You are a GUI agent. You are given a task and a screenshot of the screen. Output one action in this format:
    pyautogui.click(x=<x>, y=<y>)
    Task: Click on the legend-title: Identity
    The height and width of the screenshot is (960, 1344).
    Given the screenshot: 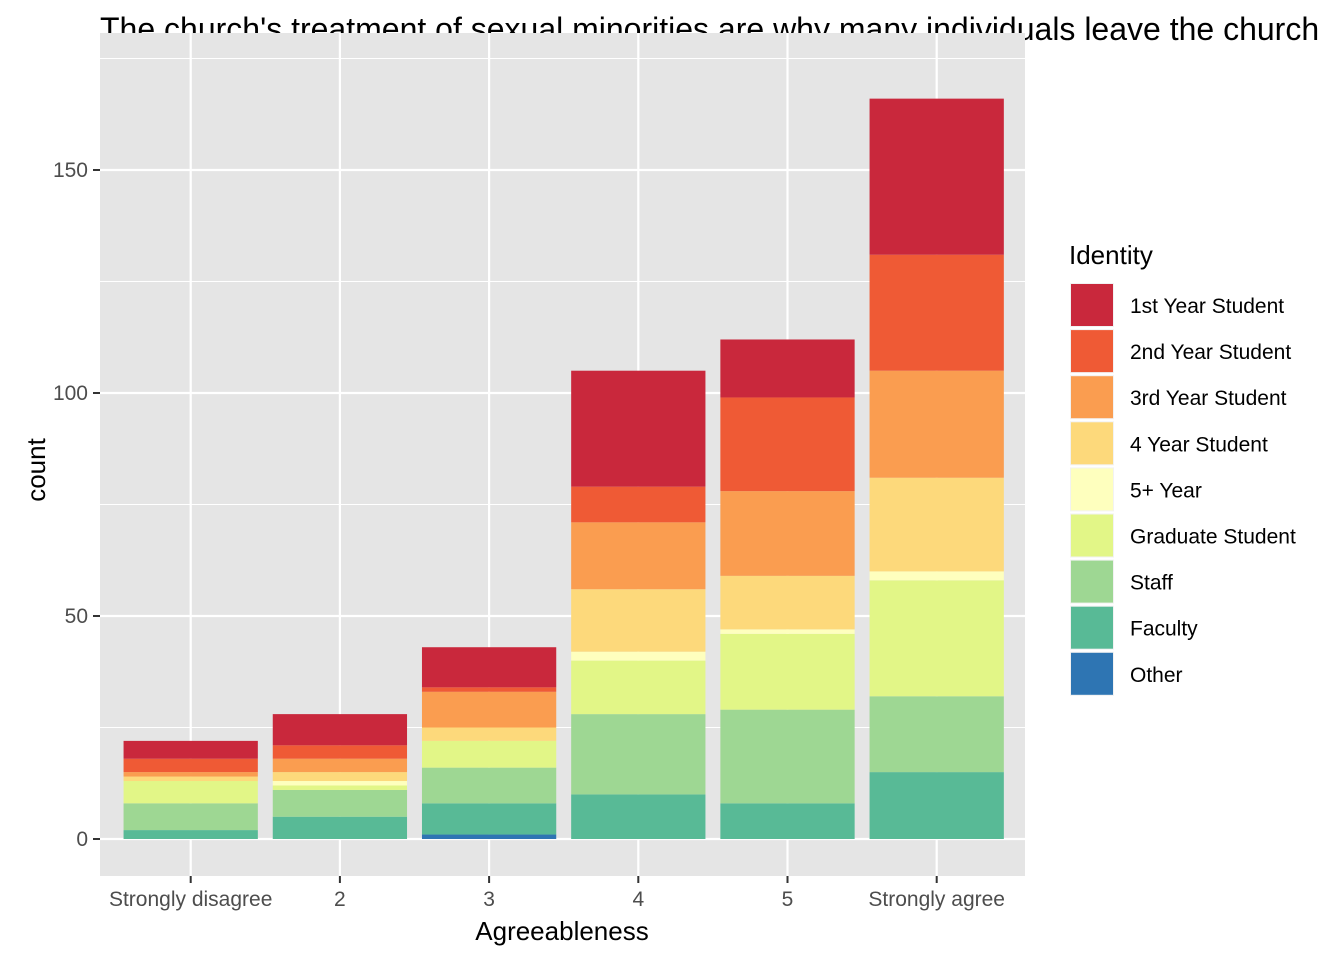 What is the action you would take?
    pyautogui.click(x=1111, y=255)
    